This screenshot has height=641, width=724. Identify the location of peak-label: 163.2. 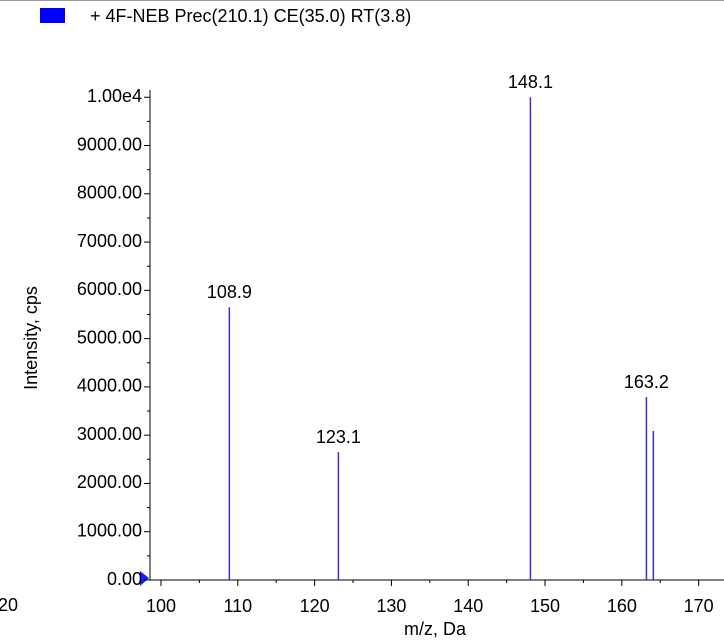
(646, 382).